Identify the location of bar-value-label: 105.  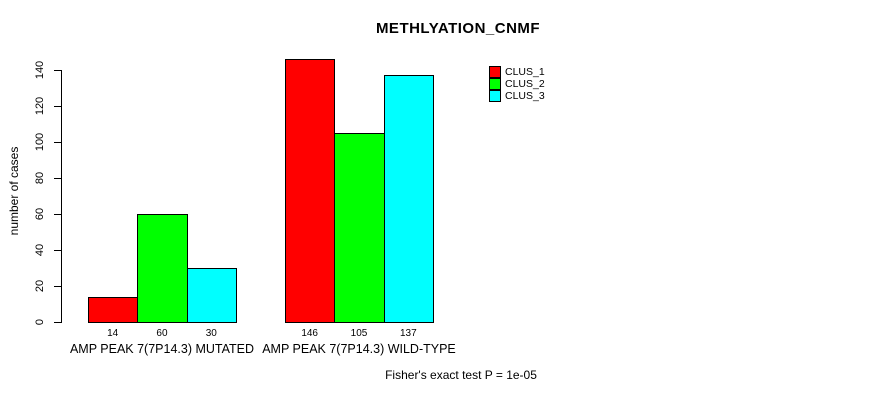
(359, 333).